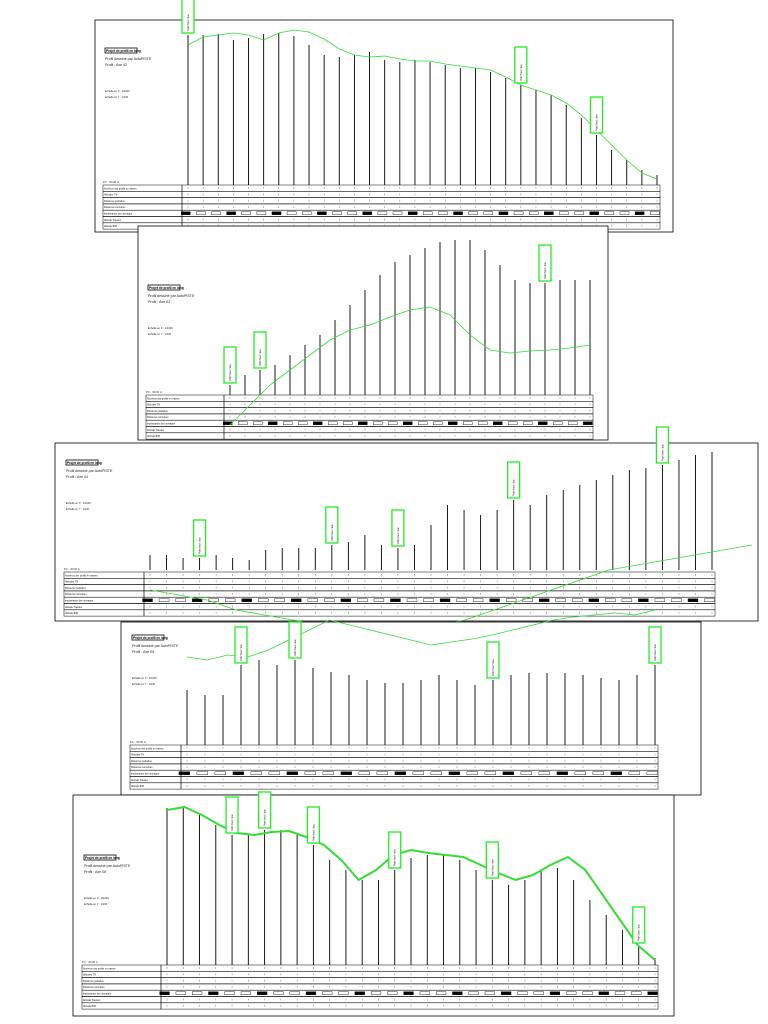 The width and height of the screenshot is (768, 1024). What do you see at coordinates (411, 708) in the screenshot?
I see `panel-frame` at bounding box center [411, 708].